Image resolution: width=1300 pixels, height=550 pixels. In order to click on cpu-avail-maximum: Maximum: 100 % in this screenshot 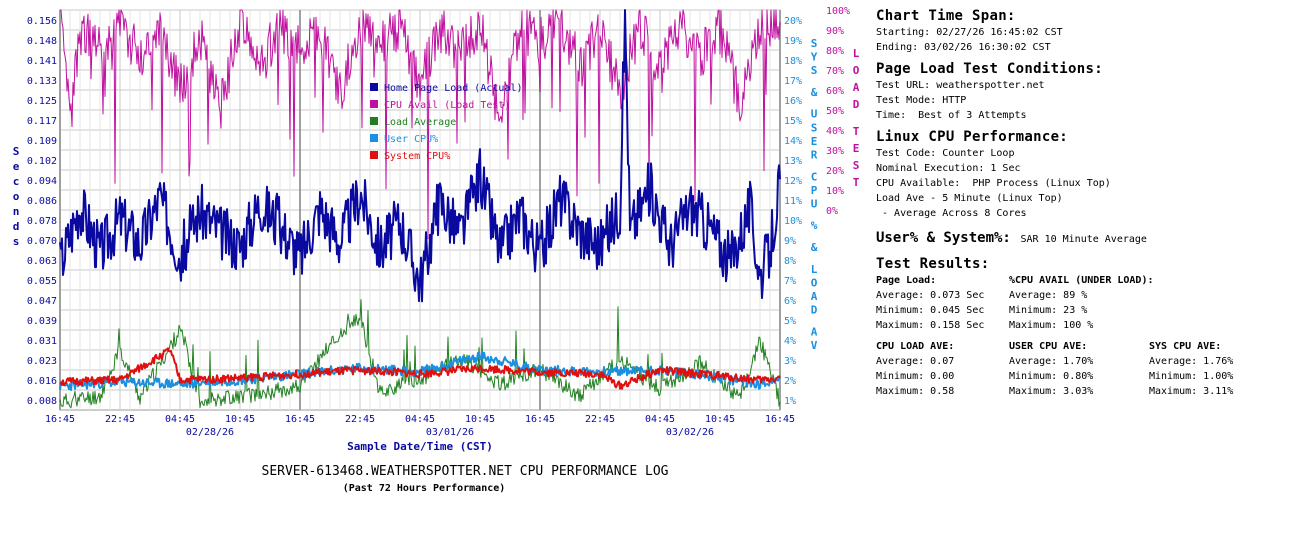, I will do `click(1051, 325)`.